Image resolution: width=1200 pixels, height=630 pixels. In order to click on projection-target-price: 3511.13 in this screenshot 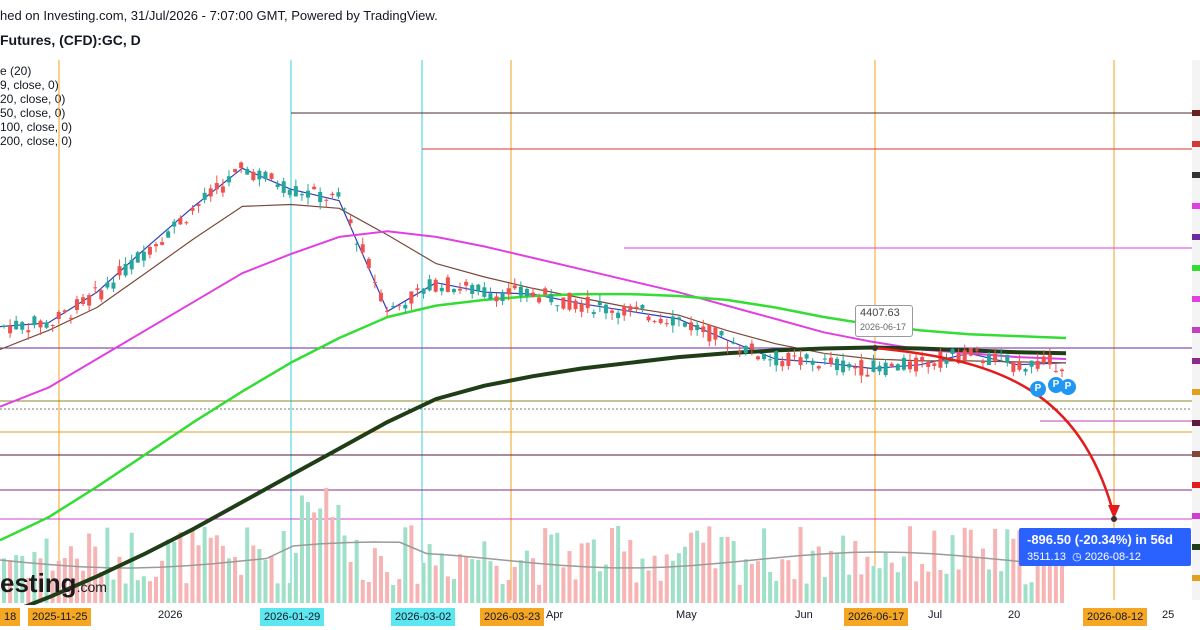, I will do `click(1046, 557)`.